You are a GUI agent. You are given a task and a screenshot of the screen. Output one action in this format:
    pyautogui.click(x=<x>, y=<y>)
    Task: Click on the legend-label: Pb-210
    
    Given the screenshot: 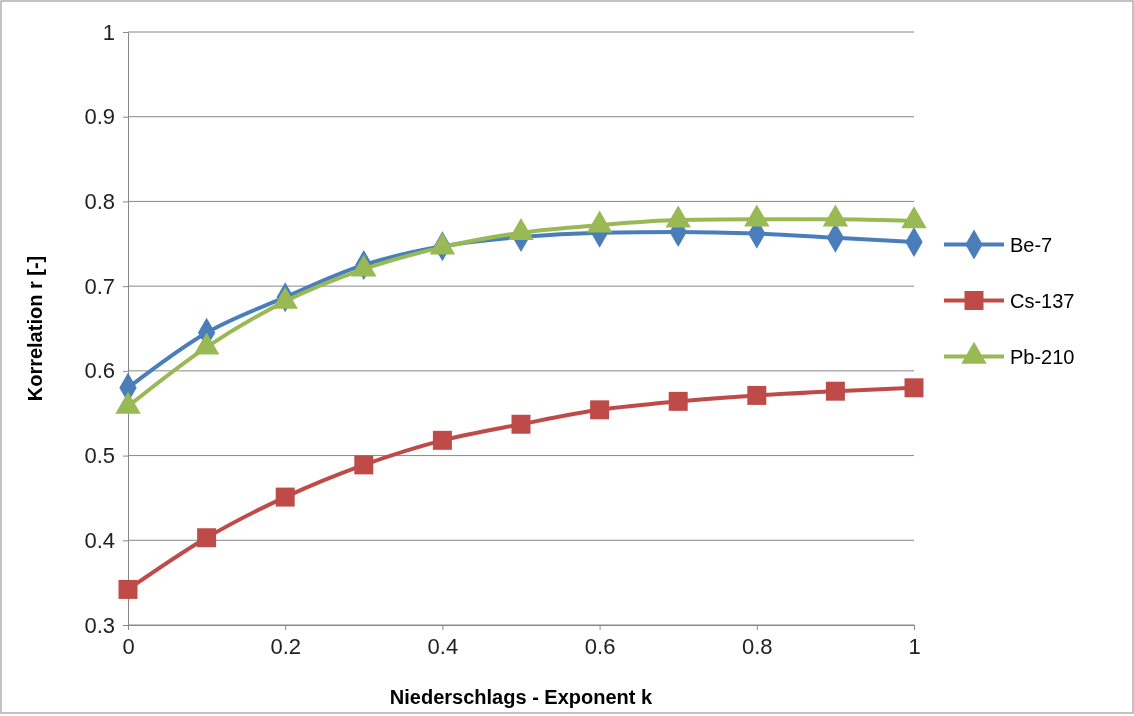 What is the action you would take?
    pyautogui.click(x=1042, y=356)
    